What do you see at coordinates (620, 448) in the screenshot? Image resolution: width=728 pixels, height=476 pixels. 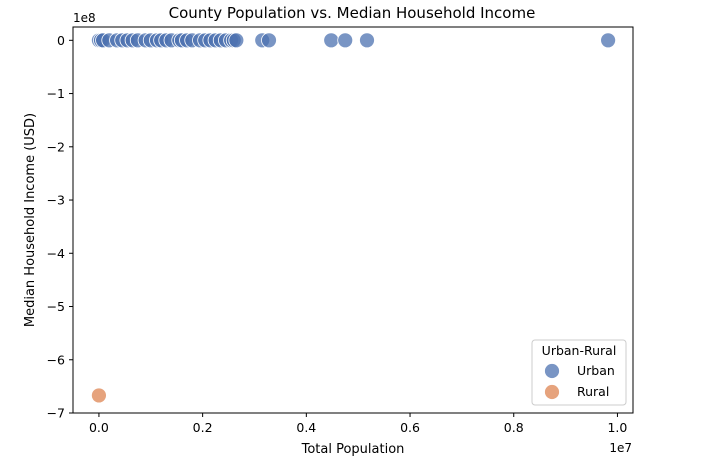 I see `x-offset-label: 1e7` at bounding box center [620, 448].